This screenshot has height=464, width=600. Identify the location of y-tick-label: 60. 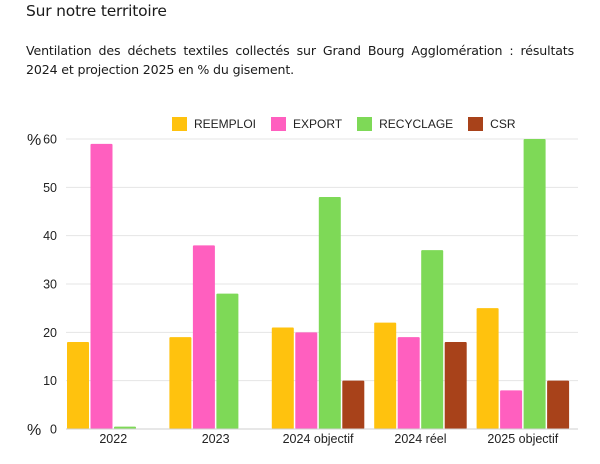
(50, 140).